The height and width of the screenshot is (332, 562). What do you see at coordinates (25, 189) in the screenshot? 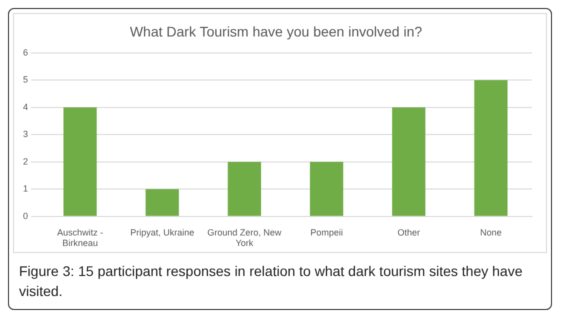
I see `y-tick-label: 1` at bounding box center [25, 189].